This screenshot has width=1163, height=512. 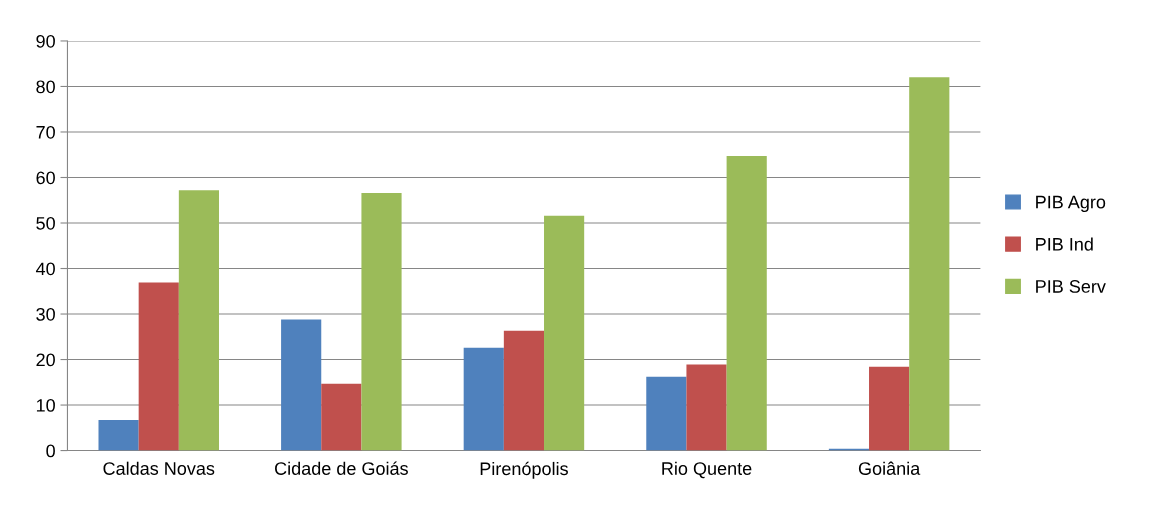 I want to click on x-tick-label: Cidade de Goiás, so click(x=341, y=468).